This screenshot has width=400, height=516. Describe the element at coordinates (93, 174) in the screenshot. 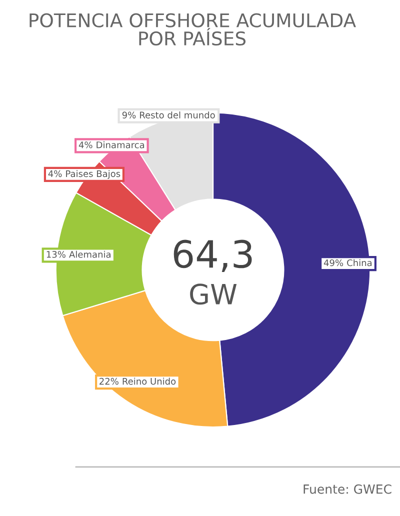

I see `slice-label: Paises Bajos` at that location.